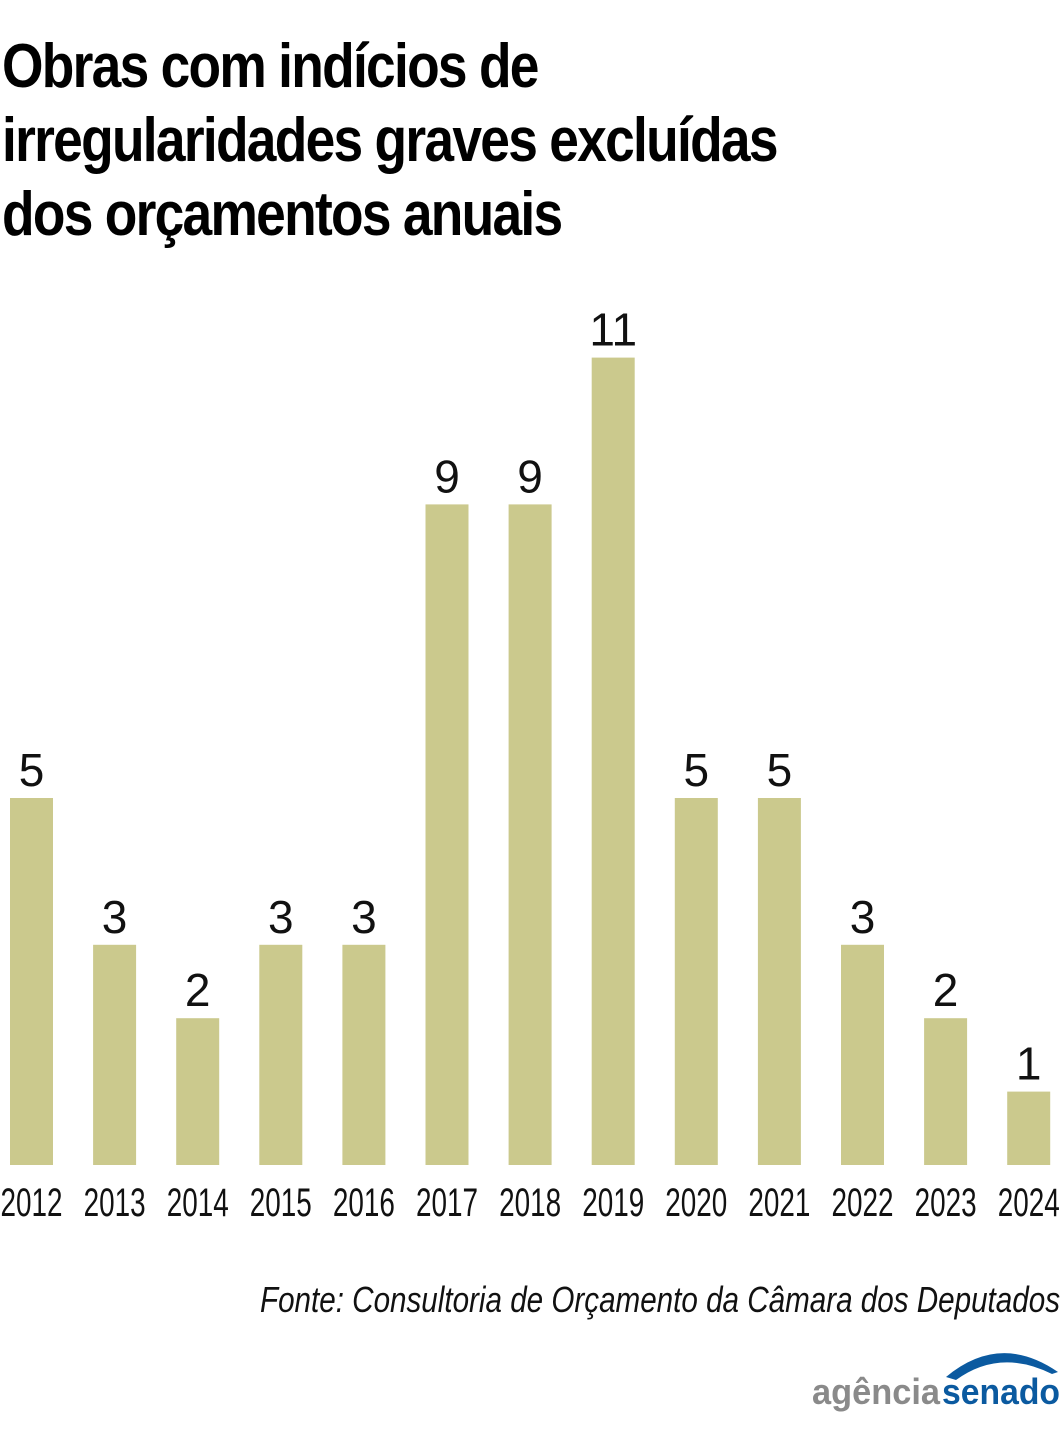  Describe the element at coordinates (779, 1203) in the screenshot. I see `x-tick-label: 2021` at that location.